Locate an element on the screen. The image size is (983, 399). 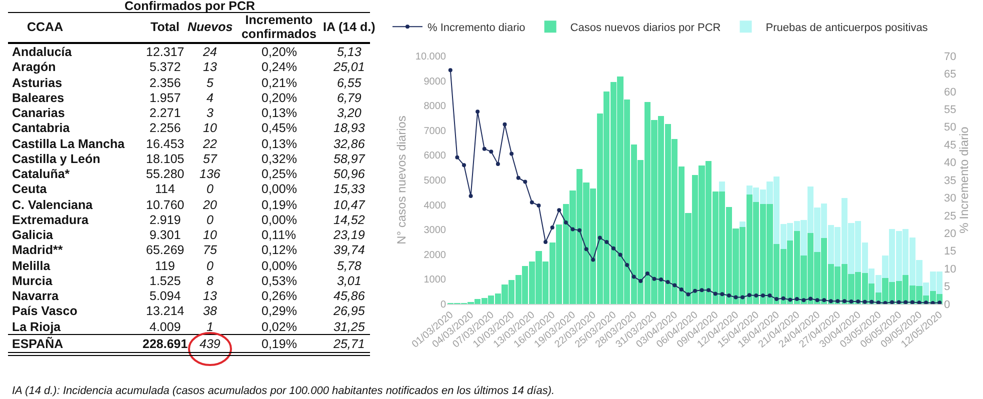
text: 20 is located at coordinates (210, 205).